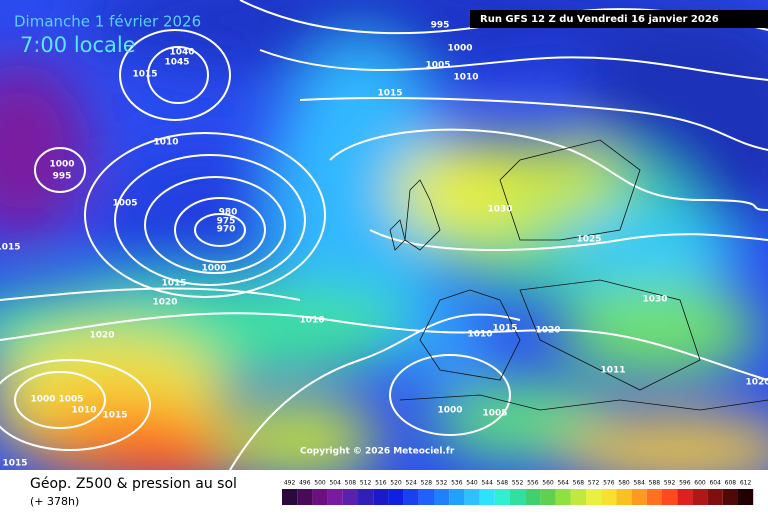 This screenshot has width=768, height=516. Describe the element at coordinates (54, 501) in the screenshot. I see `forecast-lead: (+ 378h)` at that location.